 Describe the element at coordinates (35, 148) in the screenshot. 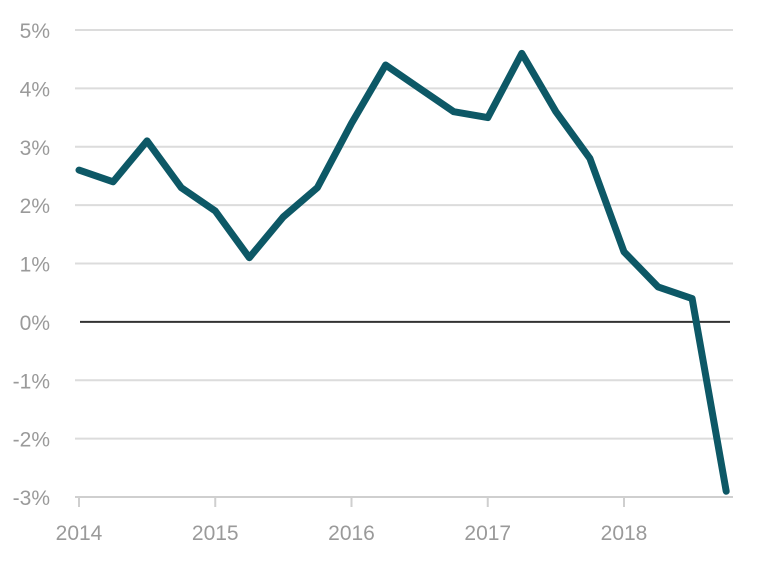

I see `y-tick-label: 3%` at that location.